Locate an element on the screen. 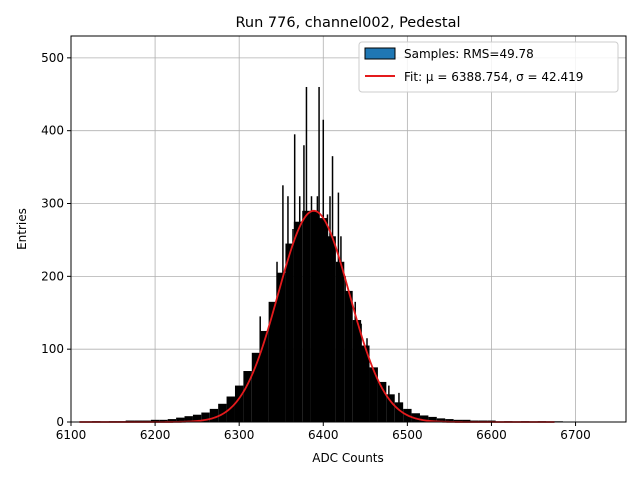 The height and width of the screenshot is (480, 640). x-axis-label: ADC Counts is located at coordinates (348, 458).